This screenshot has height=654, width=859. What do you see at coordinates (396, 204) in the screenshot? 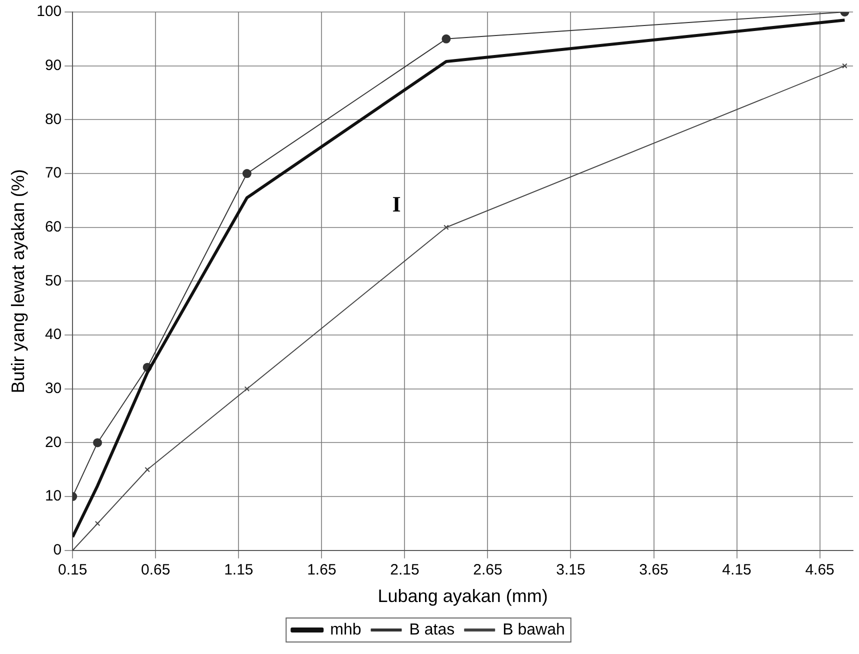
I see `annotation: I` at bounding box center [396, 204].